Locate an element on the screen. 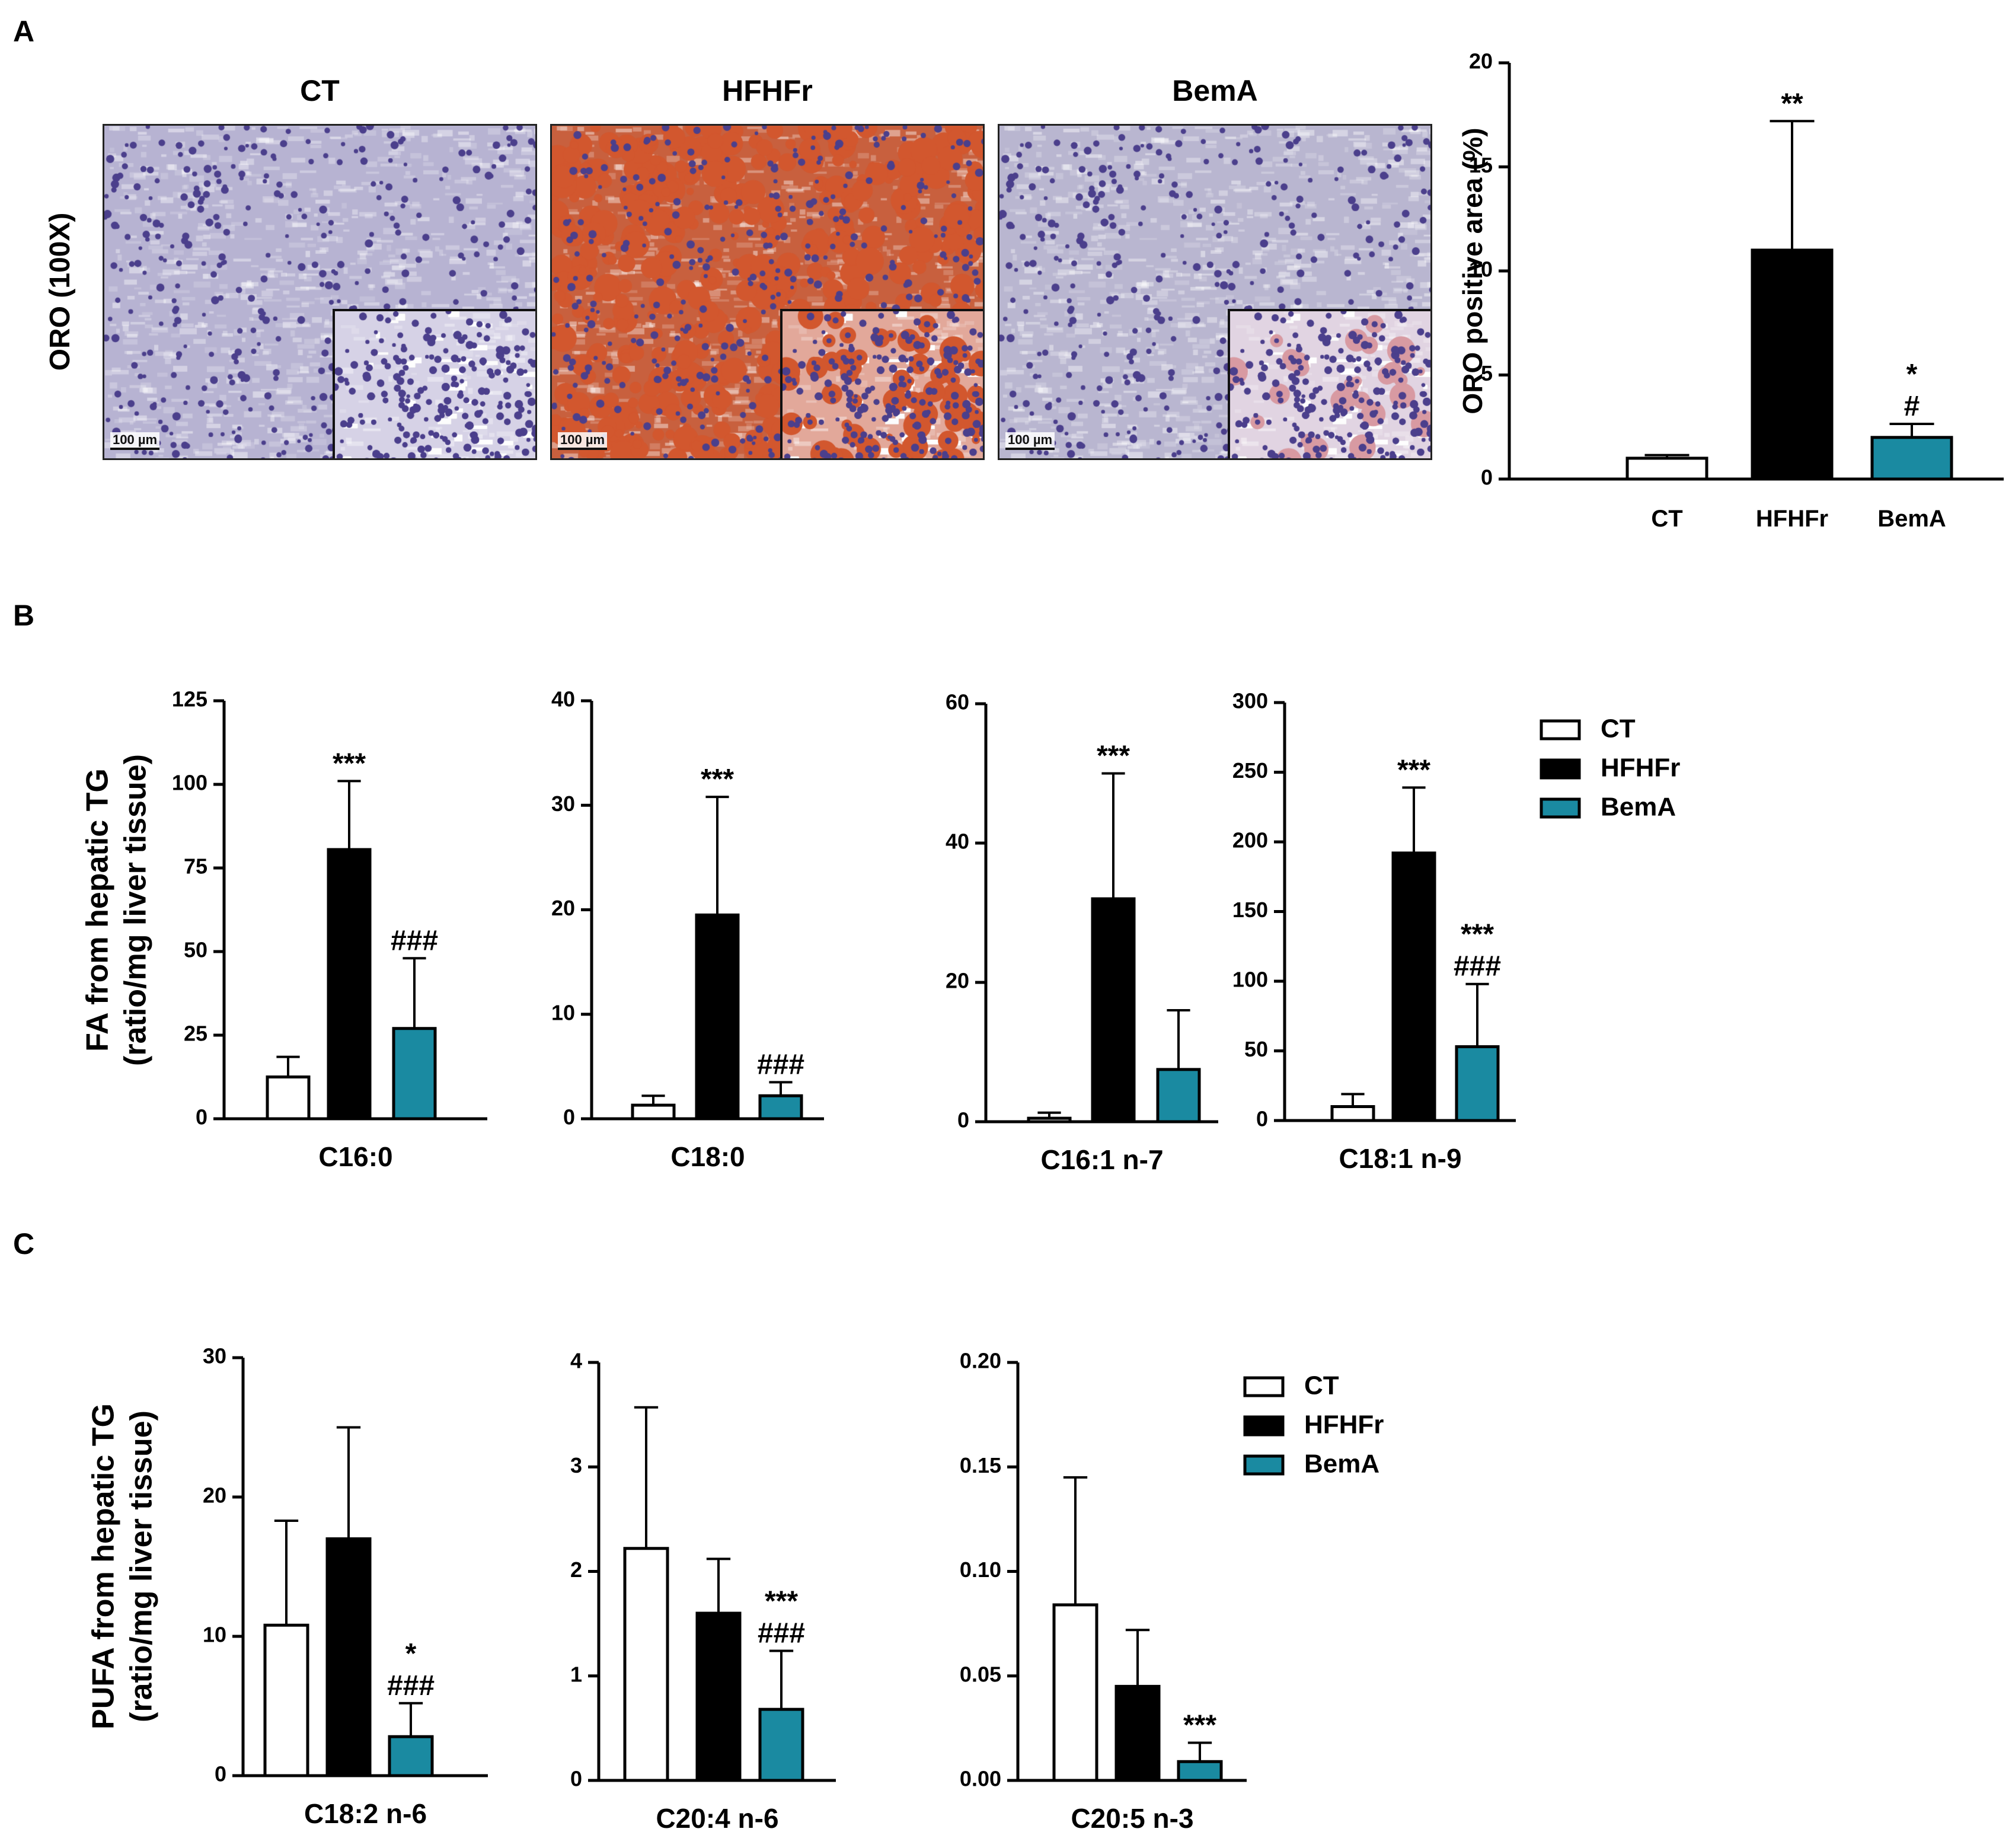 The width and height of the screenshot is (2012, 1848). y-tick-label: 5 is located at coordinates (1487, 373).